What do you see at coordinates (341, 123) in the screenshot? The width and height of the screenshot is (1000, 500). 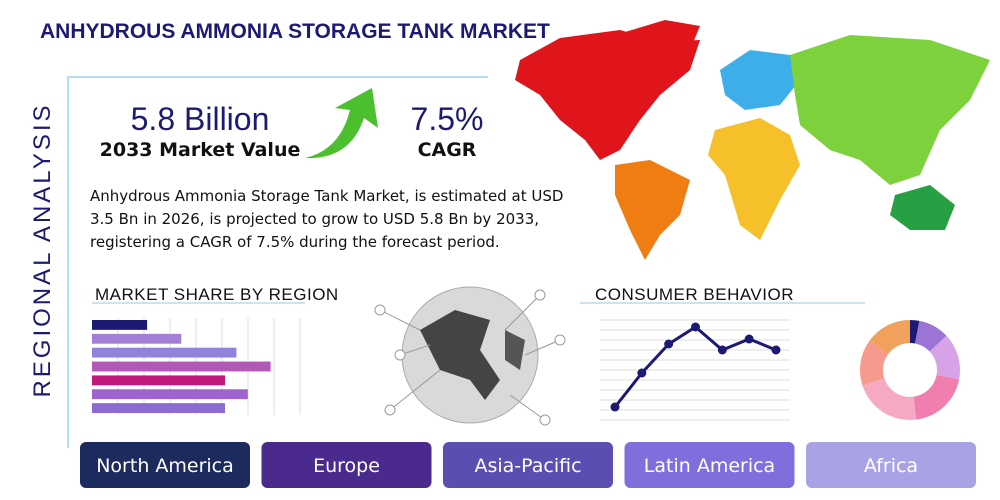 I see `growth-arrow` at bounding box center [341, 123].